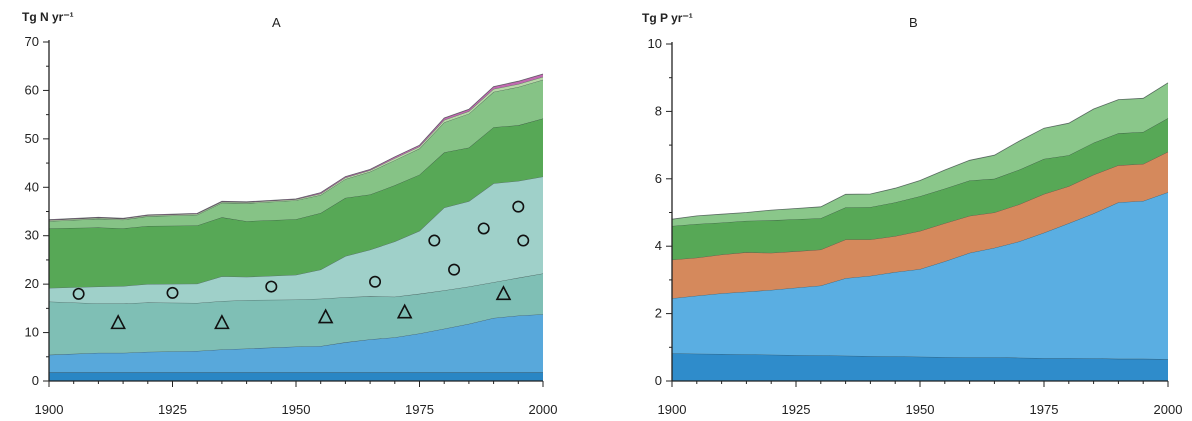 The height and width of the screenshot is (421, 1192). Describe the element at coordinates (276, 22) in the screenshot. I see `panel-a-letter: A` at that location.